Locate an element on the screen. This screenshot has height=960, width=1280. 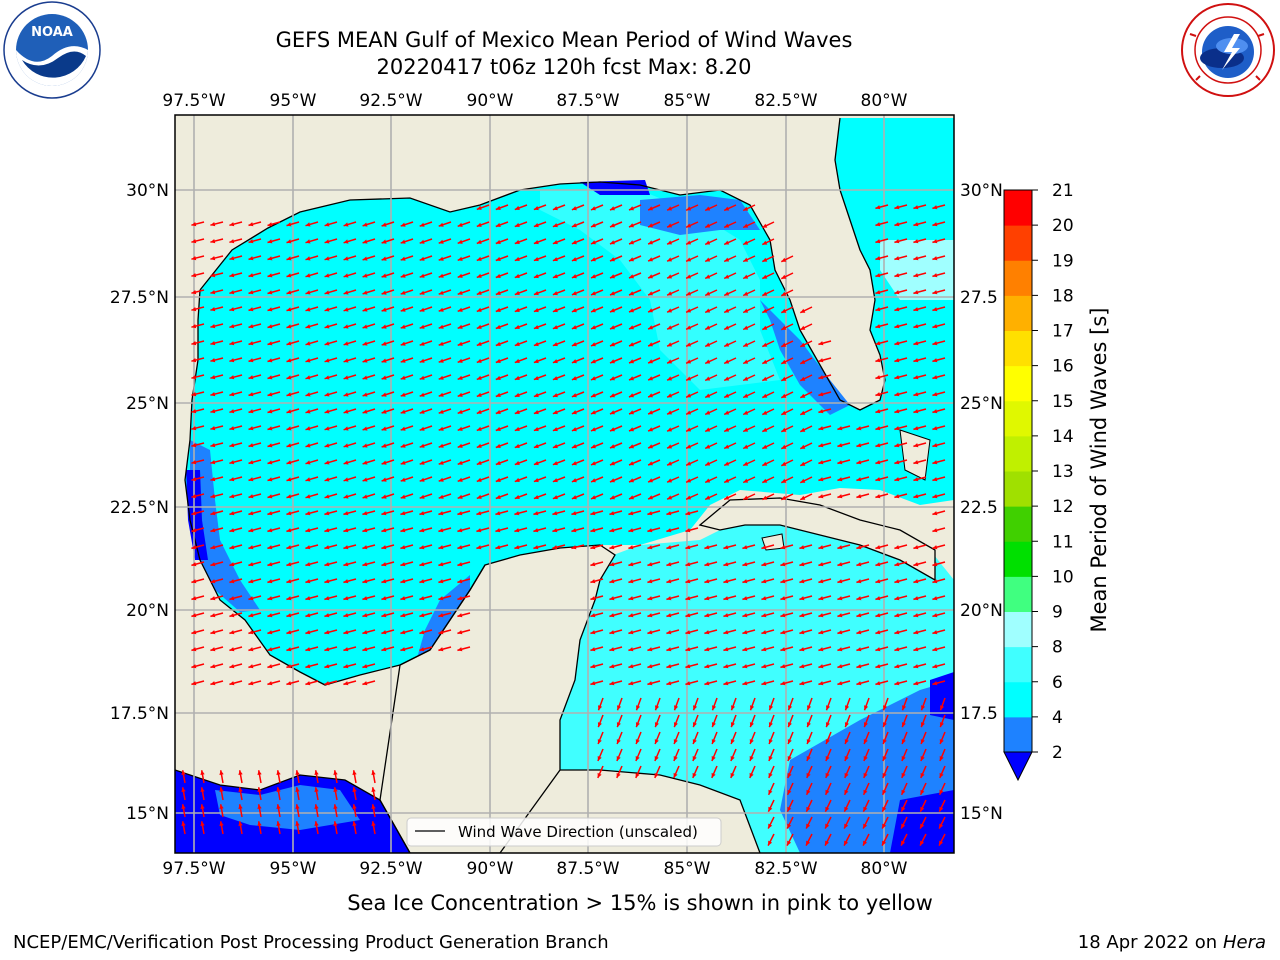
central-america-coastline is located at coordinates (660, 811).